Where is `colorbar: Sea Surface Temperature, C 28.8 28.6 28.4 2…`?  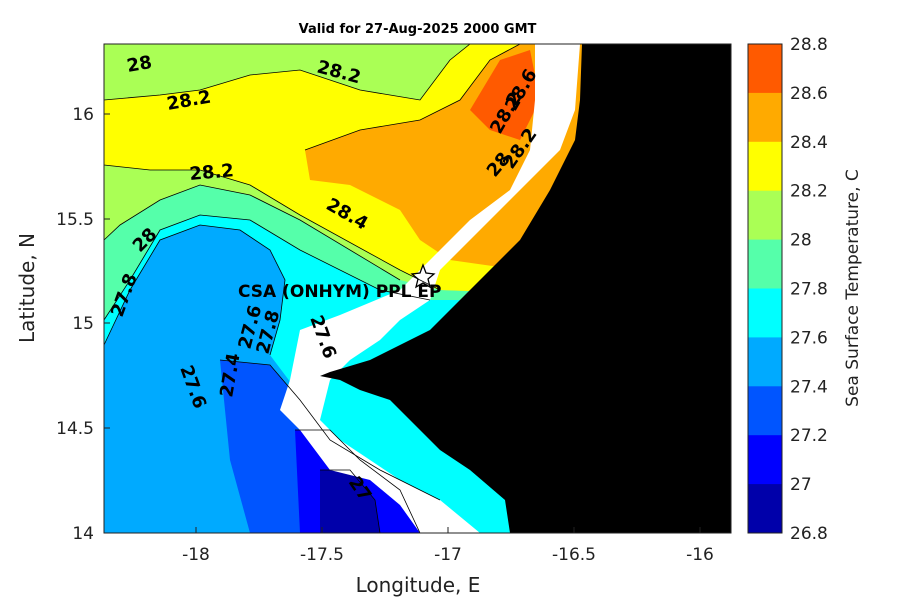
colorbar: Sea Surface Temperature, C 28.8 28.6 28.4 2… is located at coordinates (805, 289).